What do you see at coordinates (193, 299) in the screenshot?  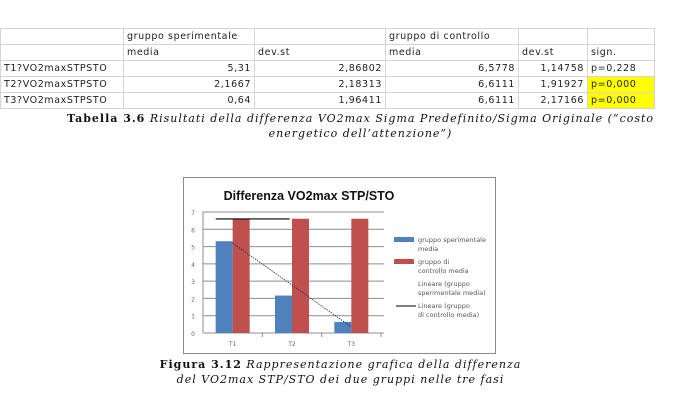 I see `y-tick-label: 2` at bounding box center [193, 299].